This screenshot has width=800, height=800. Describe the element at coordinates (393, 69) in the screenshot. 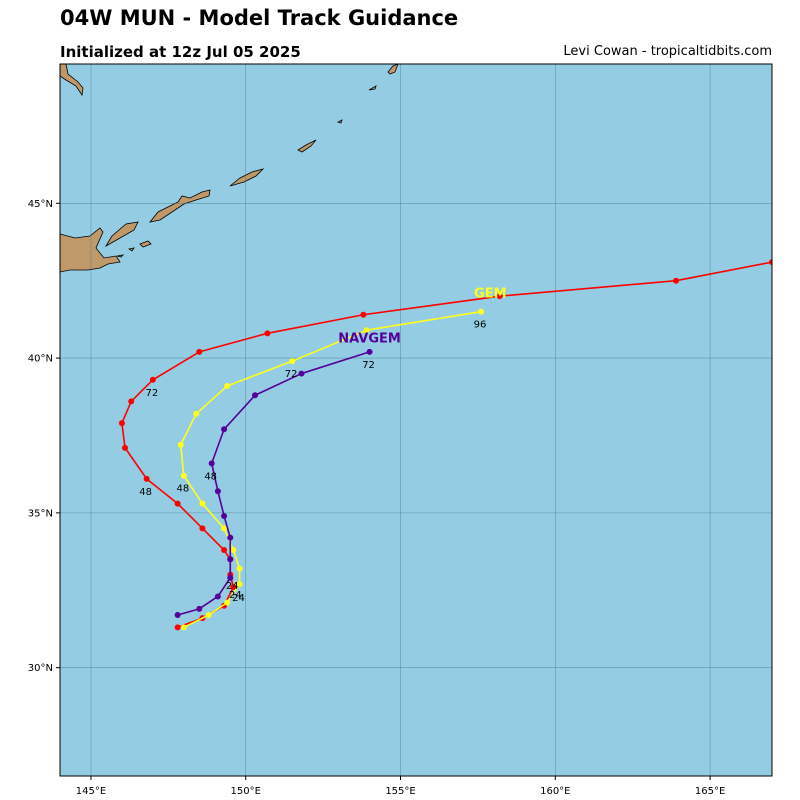

I see `land-kamchatka-tip` at that location.